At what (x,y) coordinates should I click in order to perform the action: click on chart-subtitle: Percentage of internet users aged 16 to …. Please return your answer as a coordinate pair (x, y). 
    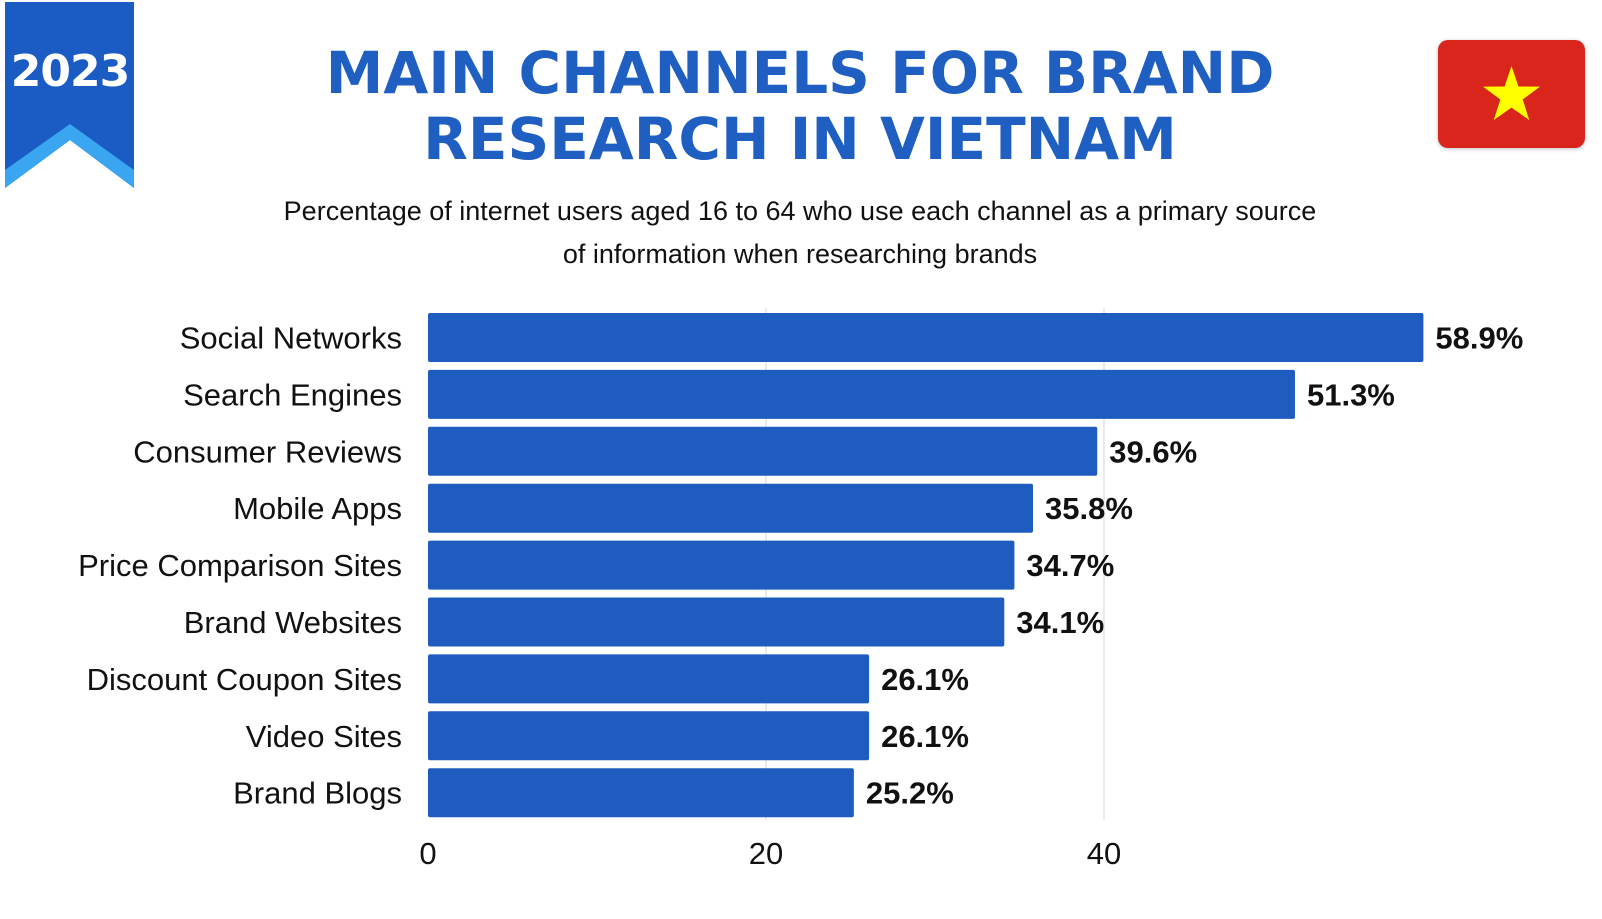
    Looking at the image, I should click on (800, 233).